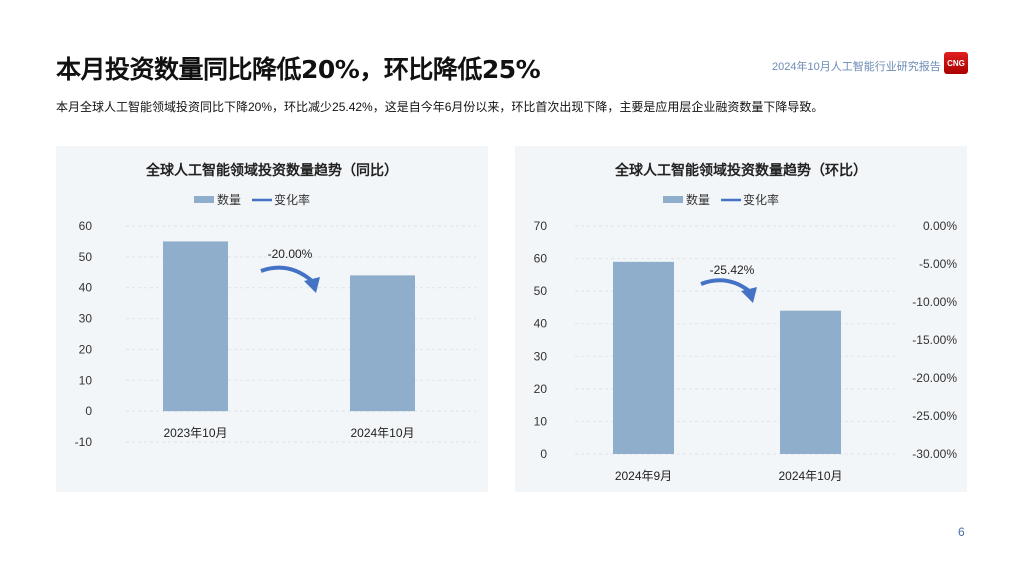 Image resolution: width=1024 pixels, height=576 pixels. Describe the element at coordinates (940, 226) in the screenshot. I see `y2-tick-label: 0.00%` at that location.